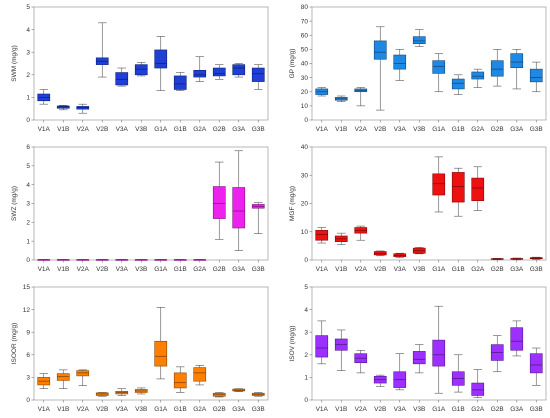 This screenshot has width=550, height=418. I want to click on y-tick-label: 80, so click(305, 7).